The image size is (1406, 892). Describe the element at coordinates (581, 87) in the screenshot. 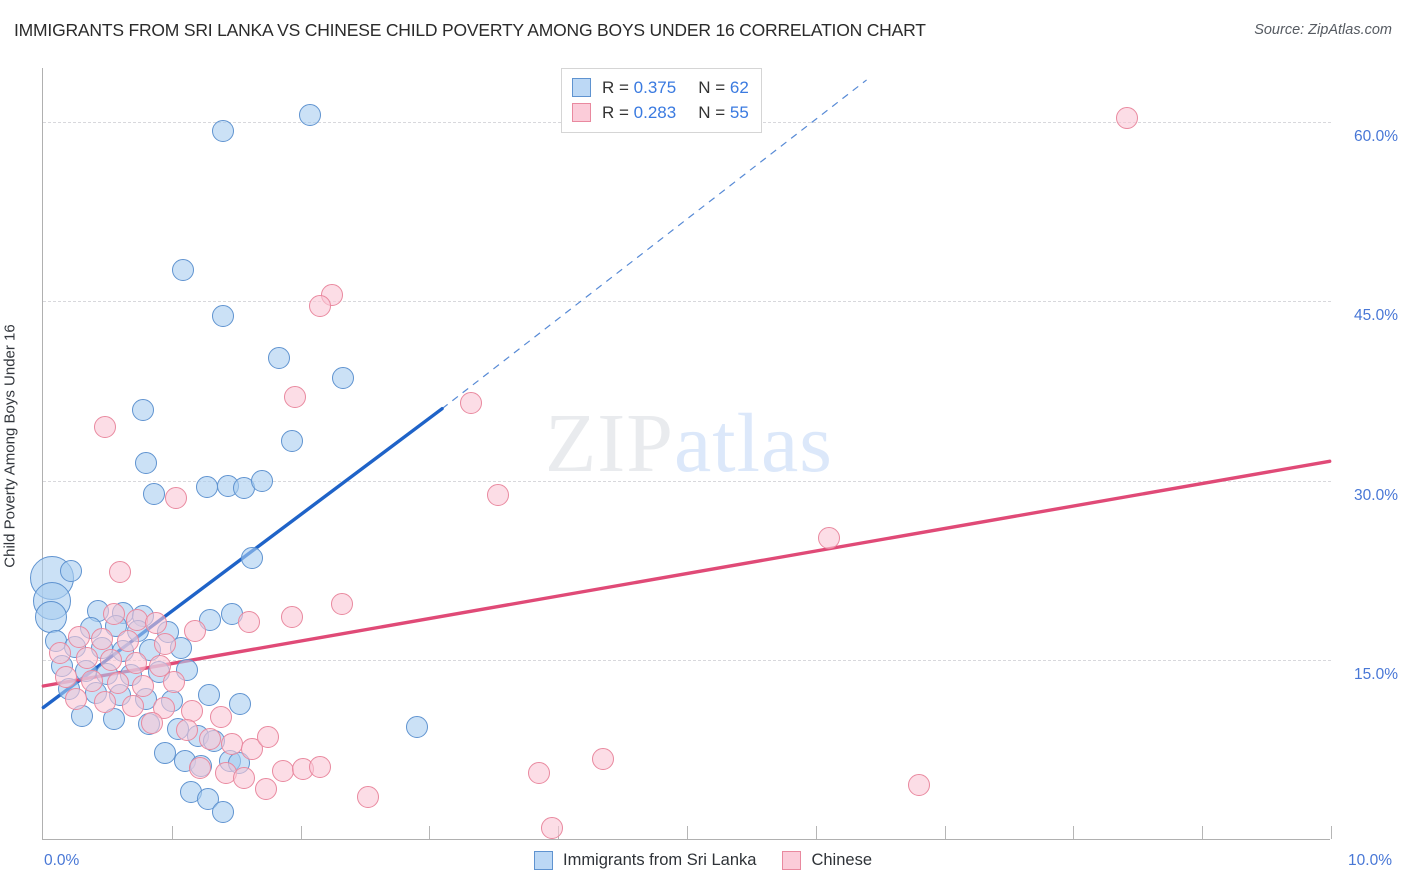

I see `legend-swatch-blue` at that location.